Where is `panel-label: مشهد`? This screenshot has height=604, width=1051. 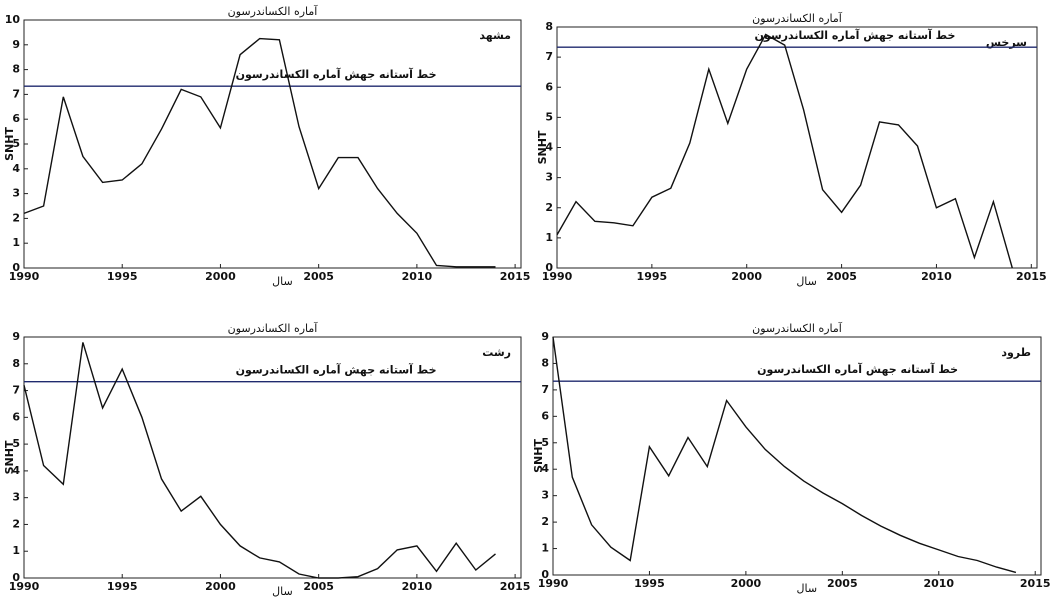 panel-label: مشهد is located at coordinates (495, 35).